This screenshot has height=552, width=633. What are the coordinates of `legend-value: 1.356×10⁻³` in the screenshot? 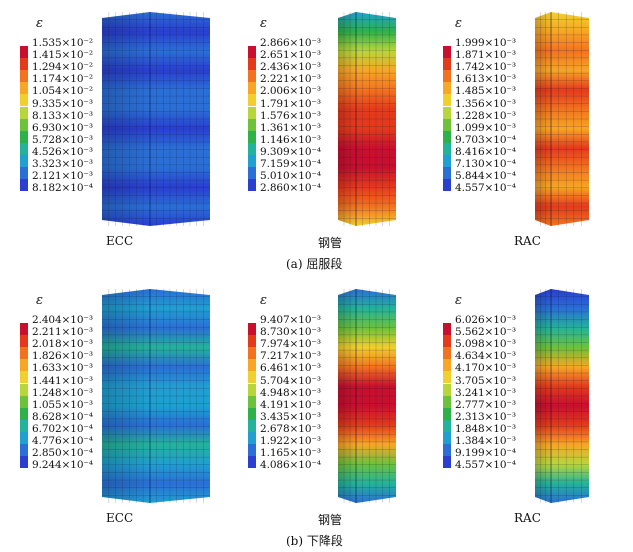 It's located at (485, 103).